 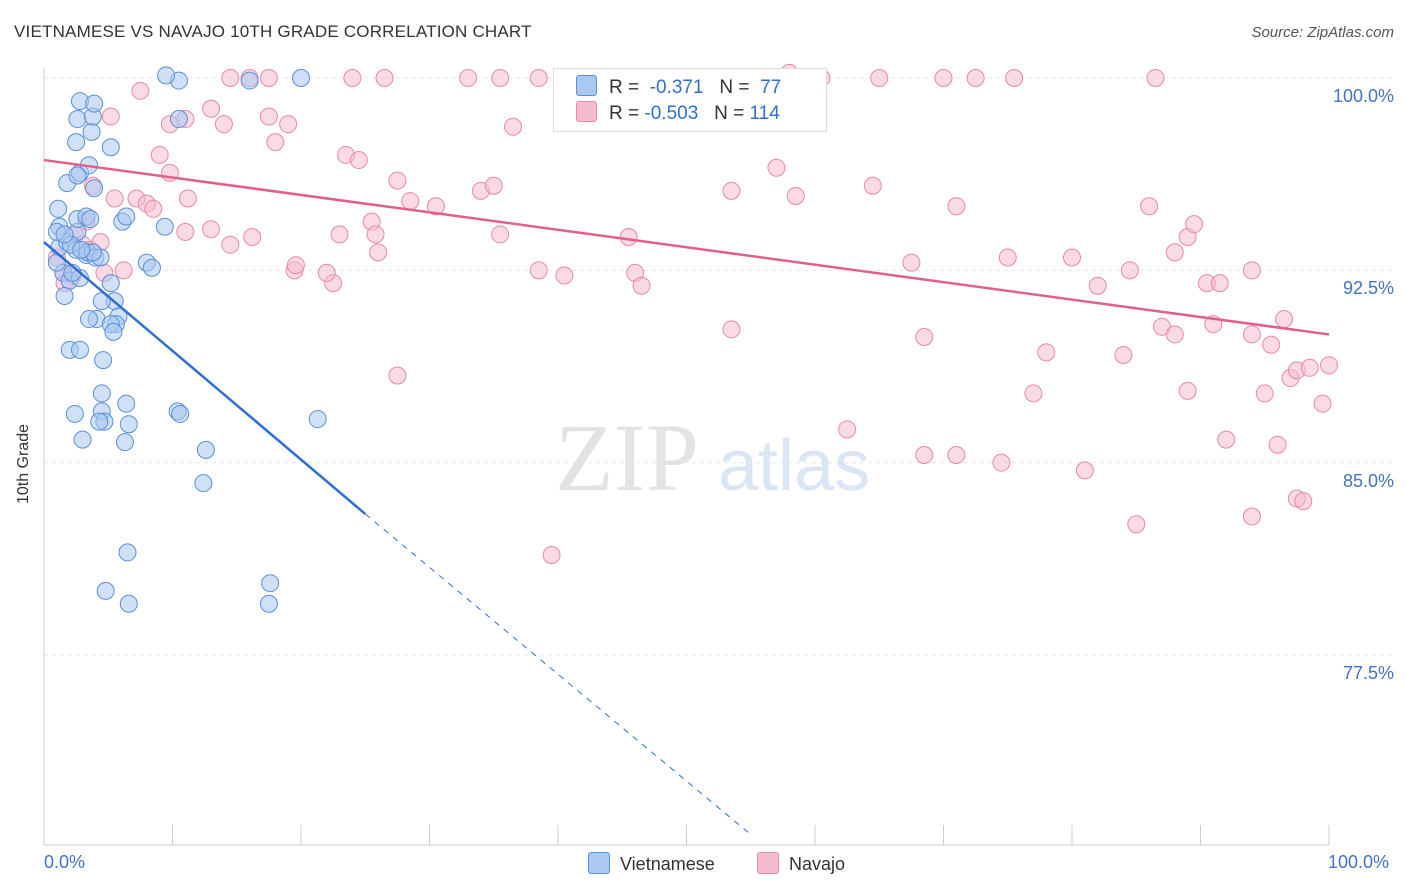 What do you see at coordinates (586, 85) in the screenshot?
I see `legend-swatch-vietnamese` at bounding box center [586, 85].